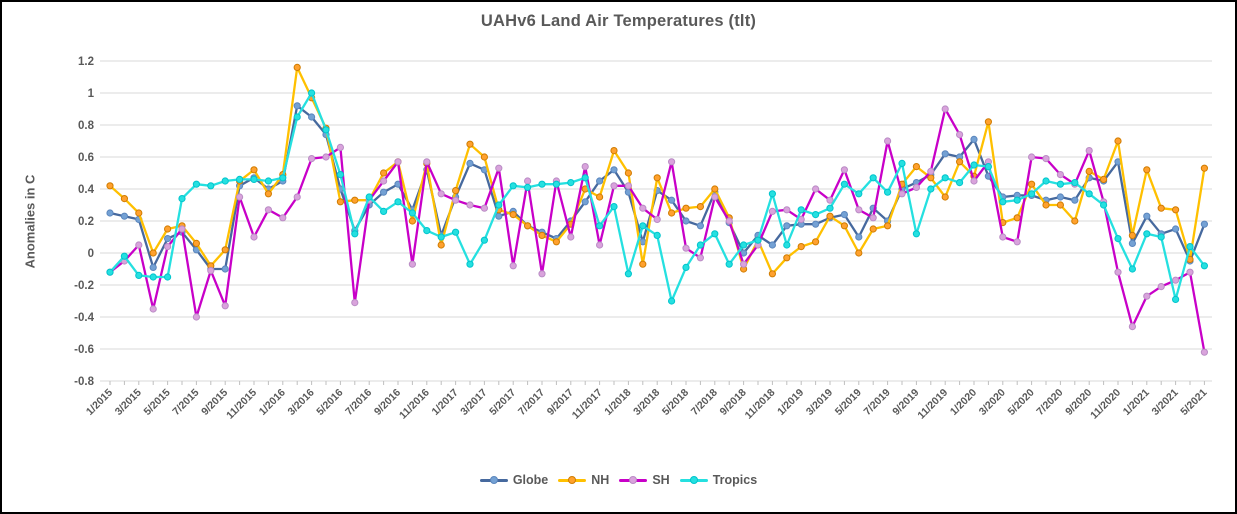 This screenshot has height=514, width=1237. Describe the element at coordinates (502, 402) in the screenshot. I see `x-tick-label: 5/2017` at that location.